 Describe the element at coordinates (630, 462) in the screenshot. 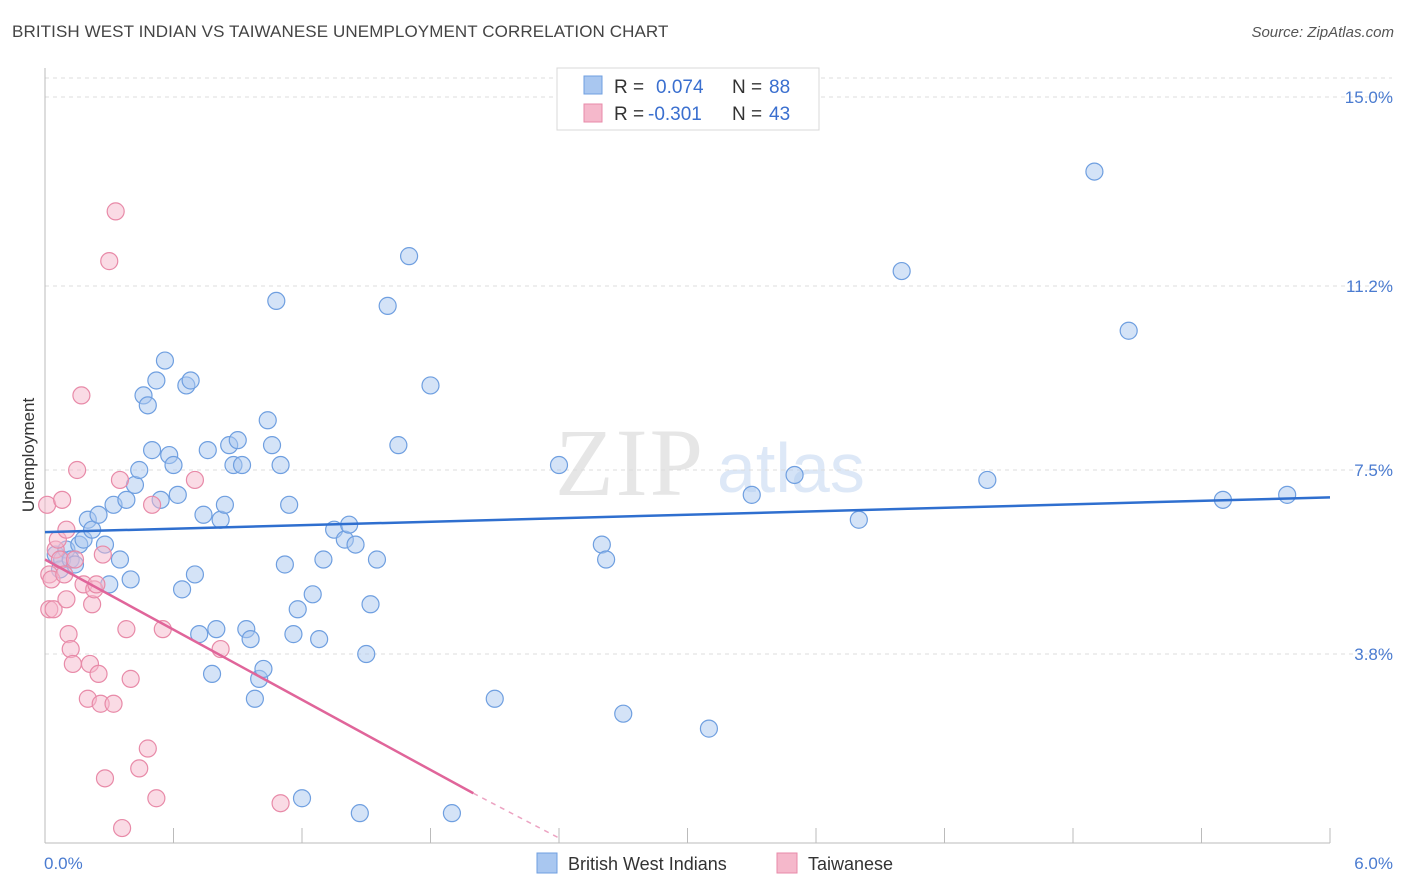

I see `watermark-zip: ZIP` at that location.